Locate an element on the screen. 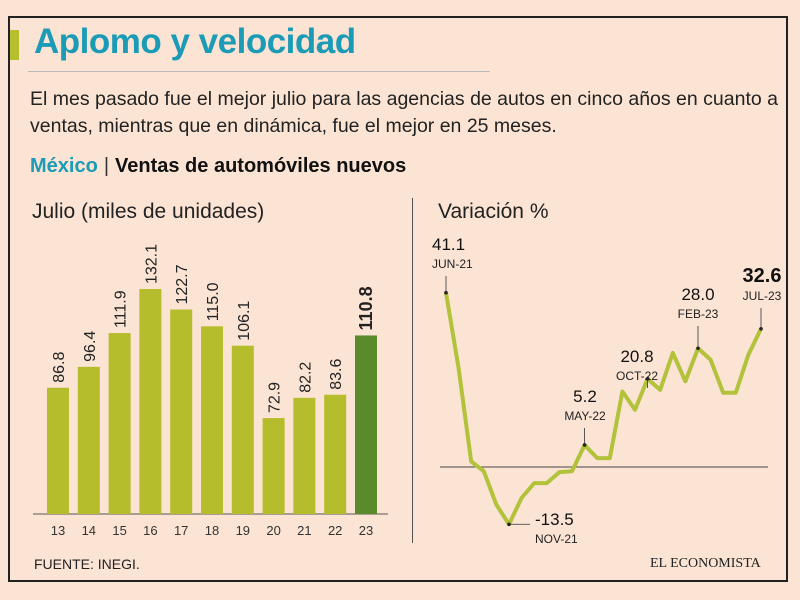 This screenshot has width=800, height=600. annotation-value: 32.6 is located at coordinates (762, 276).